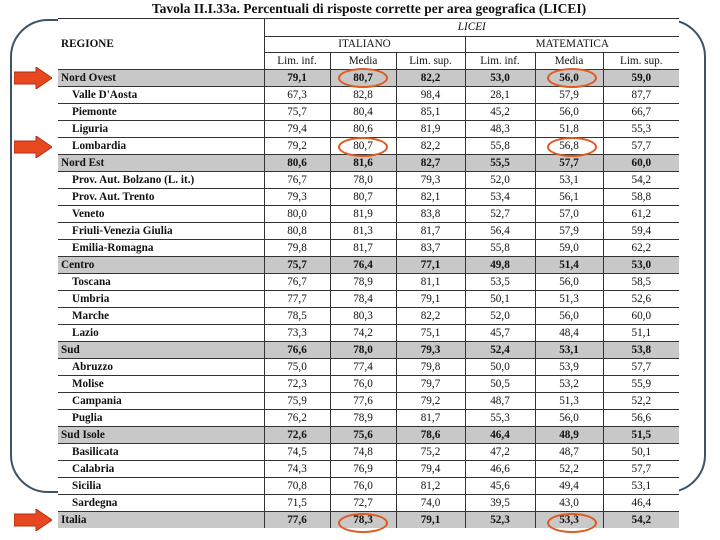 The image size is (720, 540). What do you see at coordinates (499, 452) in the screenshot?
I see `cell-lim-inf-mat: 47,2` at bounding box center [499, 452].